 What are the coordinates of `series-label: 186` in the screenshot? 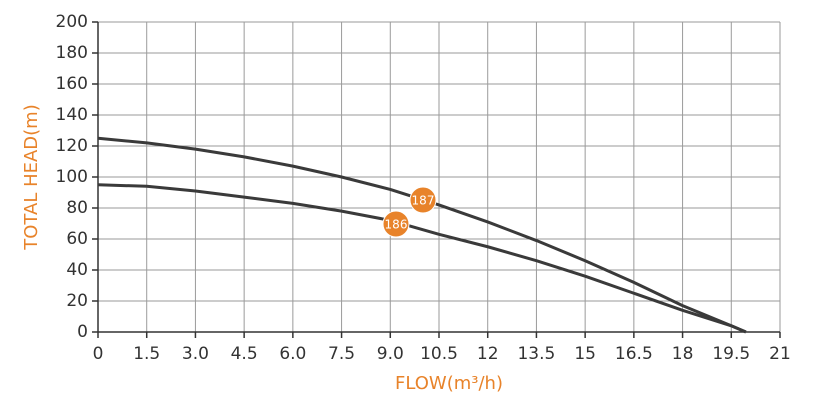 It's located at (396, 225).